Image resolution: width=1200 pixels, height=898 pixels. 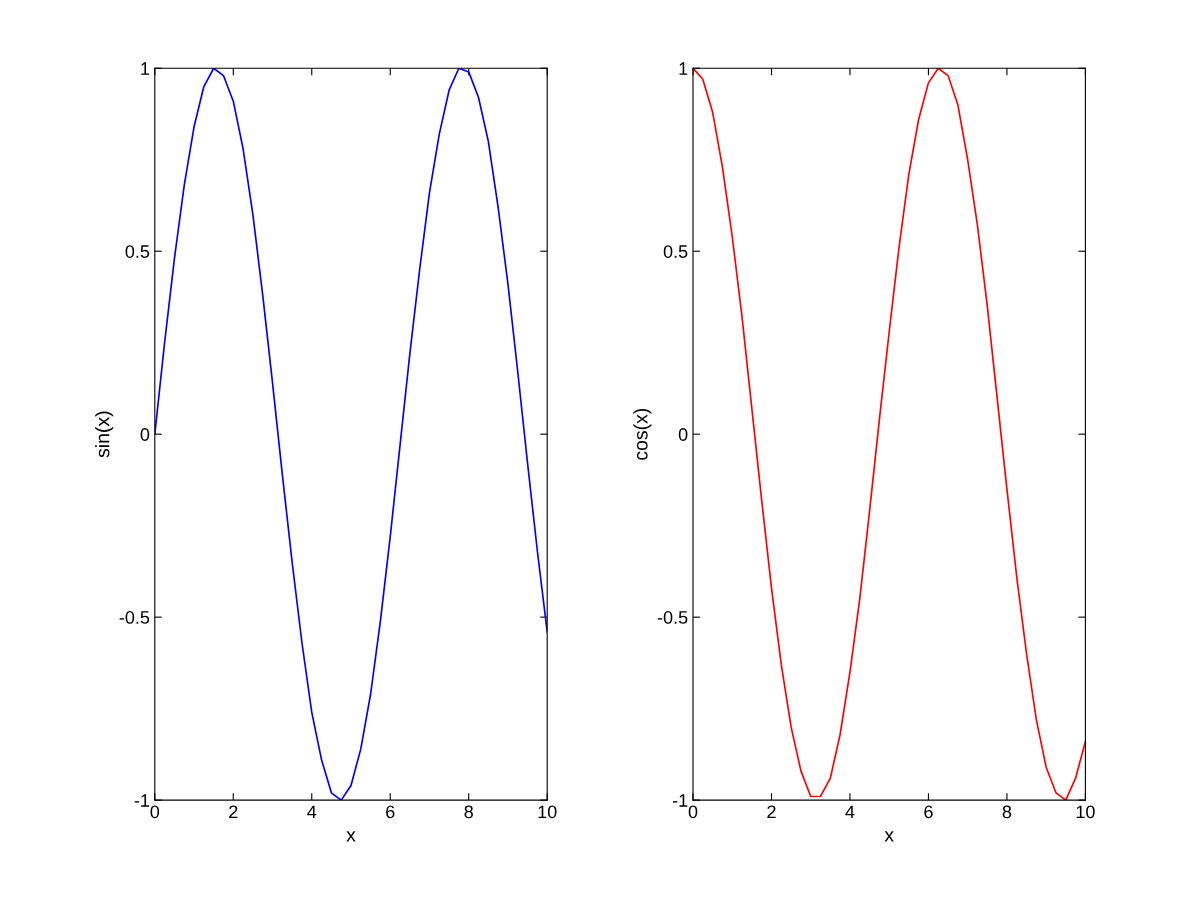 What do you see at coordinates (642, 434) in the screenshot?
I see `y-axis-title: cos(x)` at bounding box center [642, 434].